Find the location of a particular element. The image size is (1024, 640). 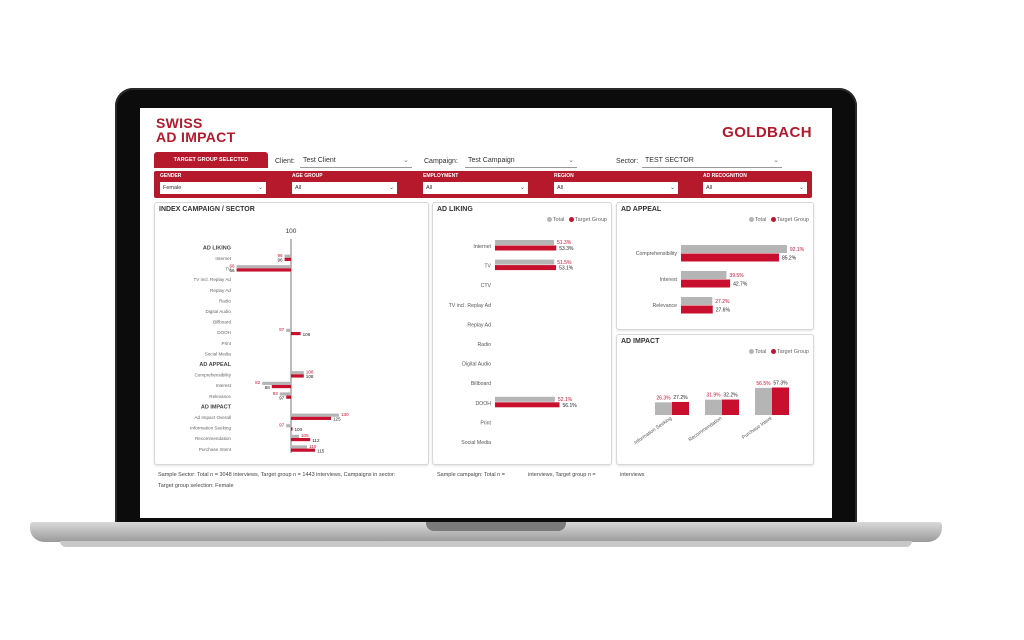

sector-select: TEST SECTOR ⌄ is located at coordinates (712, 161).